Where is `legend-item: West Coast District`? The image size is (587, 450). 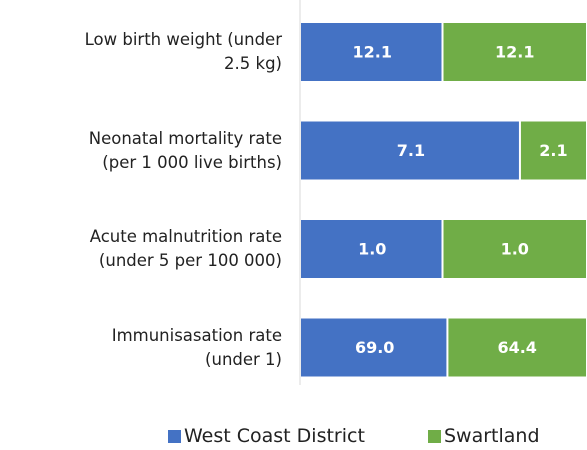 legend-item: West Coast District is located at coordinates (266, 436).